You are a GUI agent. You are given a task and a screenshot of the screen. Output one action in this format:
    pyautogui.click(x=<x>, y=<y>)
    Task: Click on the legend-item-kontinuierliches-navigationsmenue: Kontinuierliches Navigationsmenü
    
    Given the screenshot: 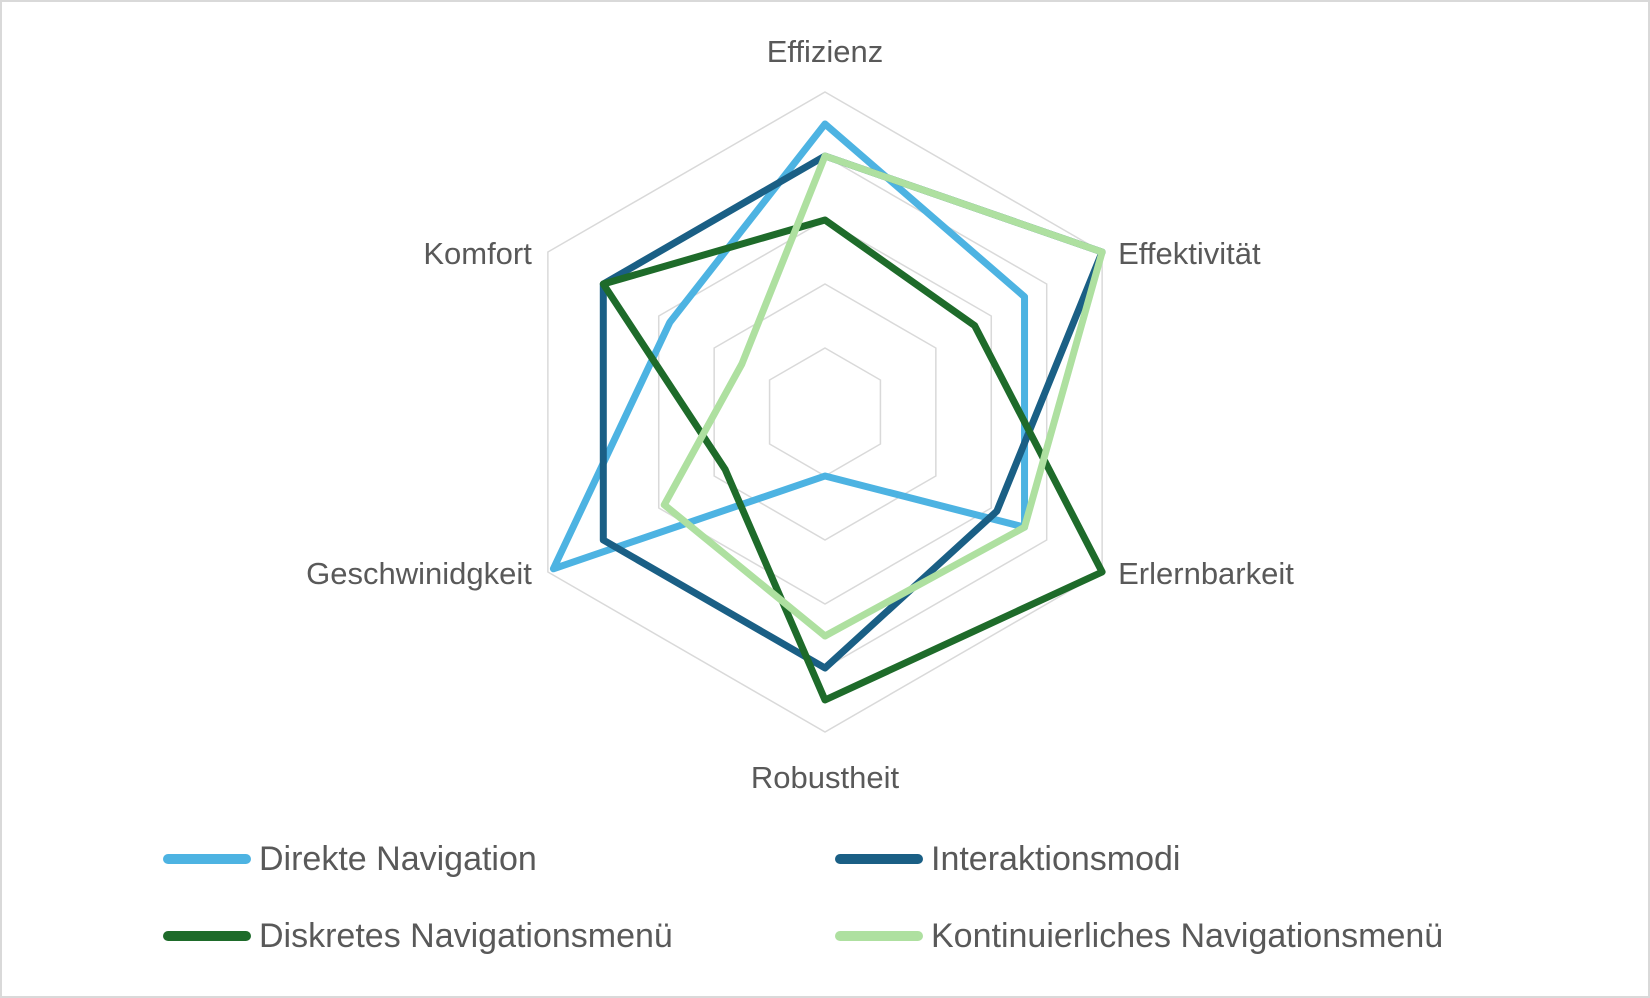 What is the action you would take?
    pyautogui.click(x=1139, y=936)
    